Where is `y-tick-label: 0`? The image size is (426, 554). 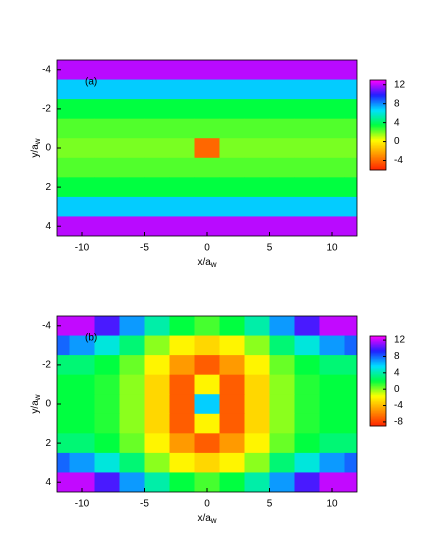
y-tick-label: 0 is located at coordinates (48, 148).